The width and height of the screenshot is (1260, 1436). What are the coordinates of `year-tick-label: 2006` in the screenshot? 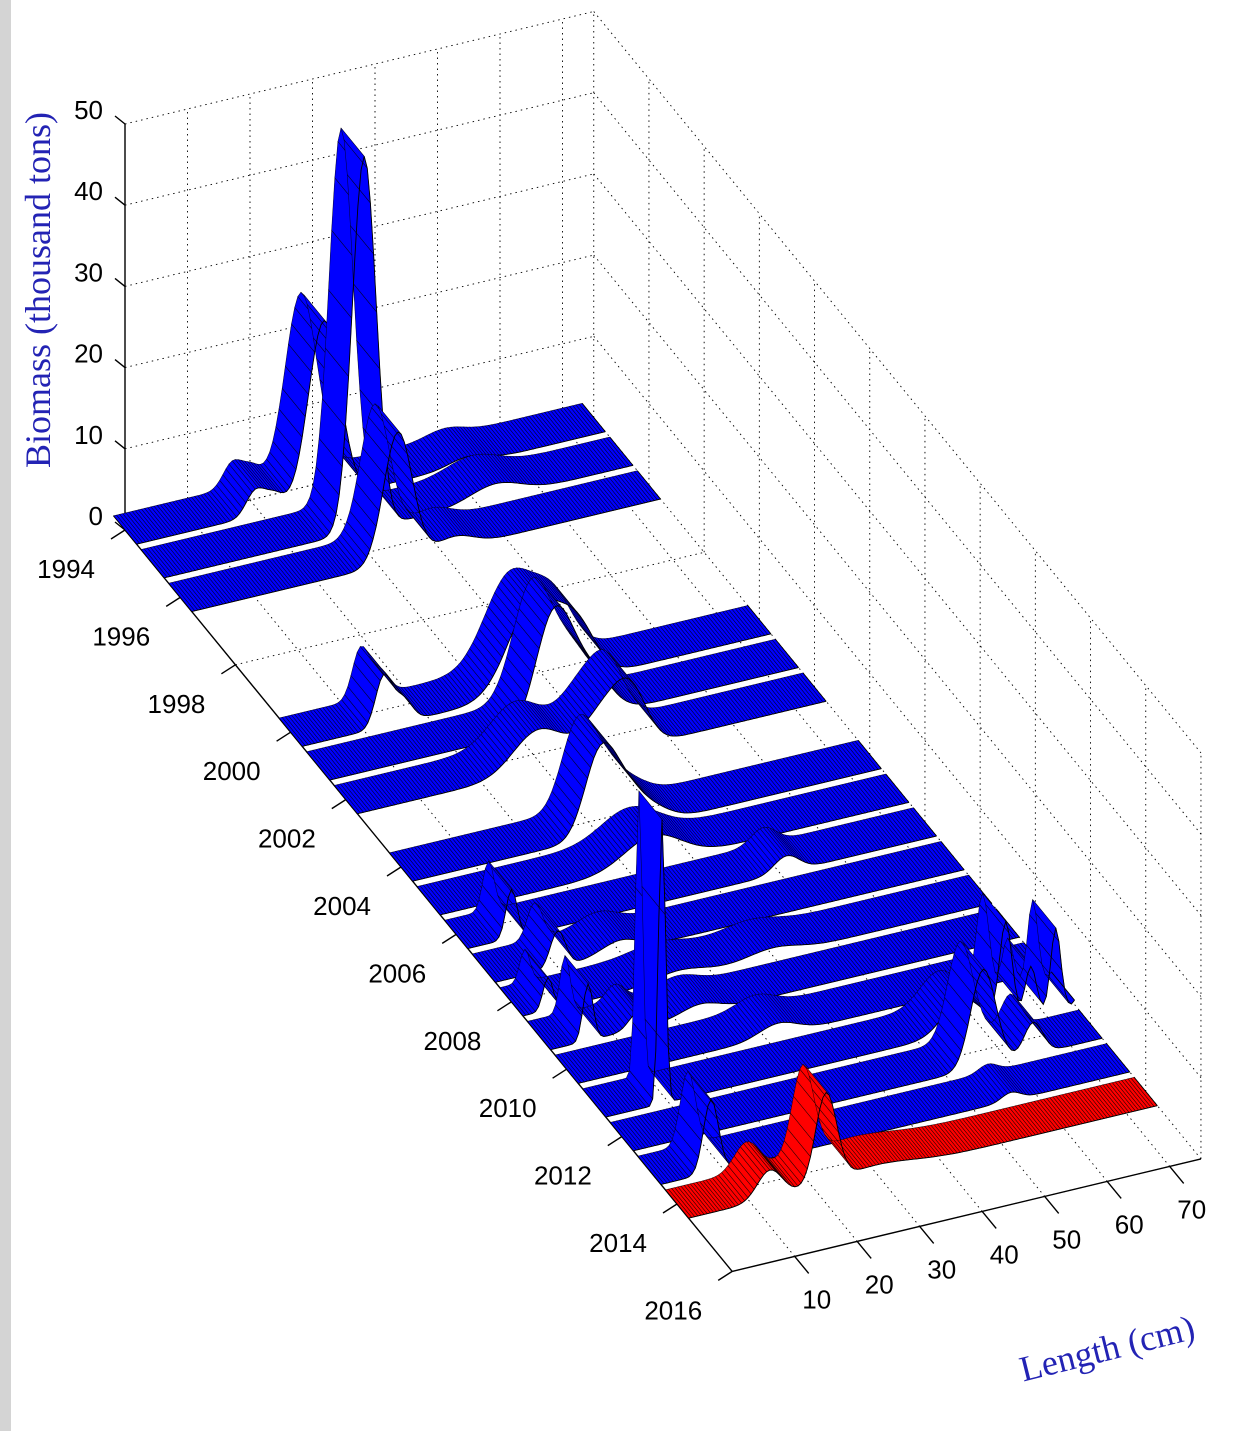 It's located at (397, 973).